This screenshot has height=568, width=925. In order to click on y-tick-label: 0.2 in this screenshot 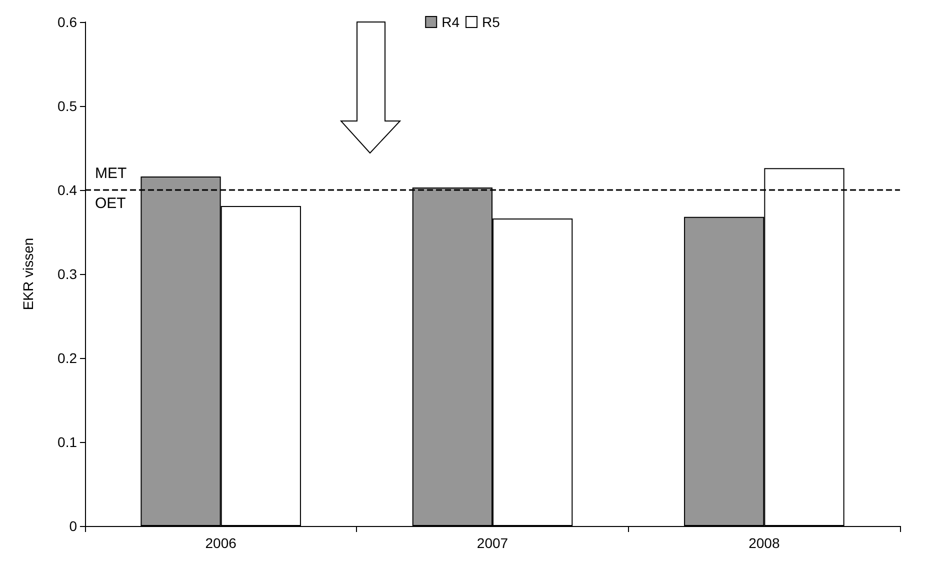, I will do `click(68, 358)`.